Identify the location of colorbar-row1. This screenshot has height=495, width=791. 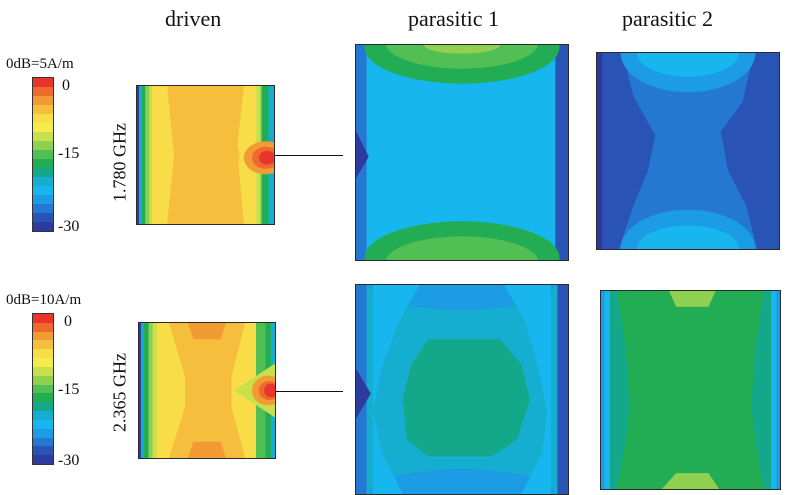
(43, 154).